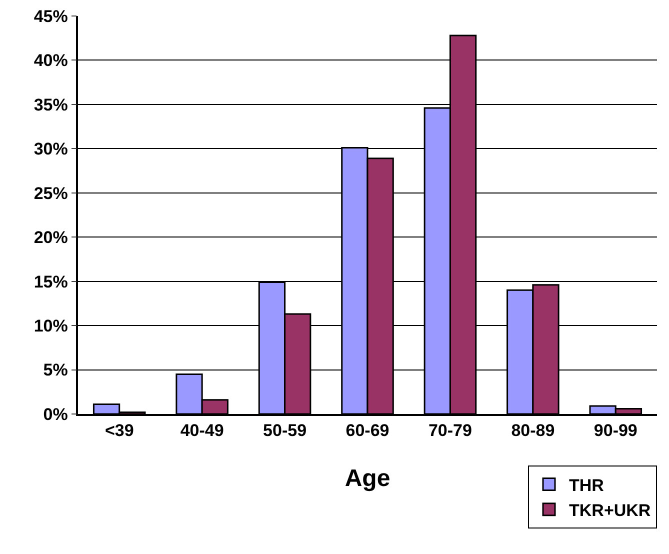 This screenshot has width=669, height=554. I want to click on legend-label: THR, so click(586, 485).